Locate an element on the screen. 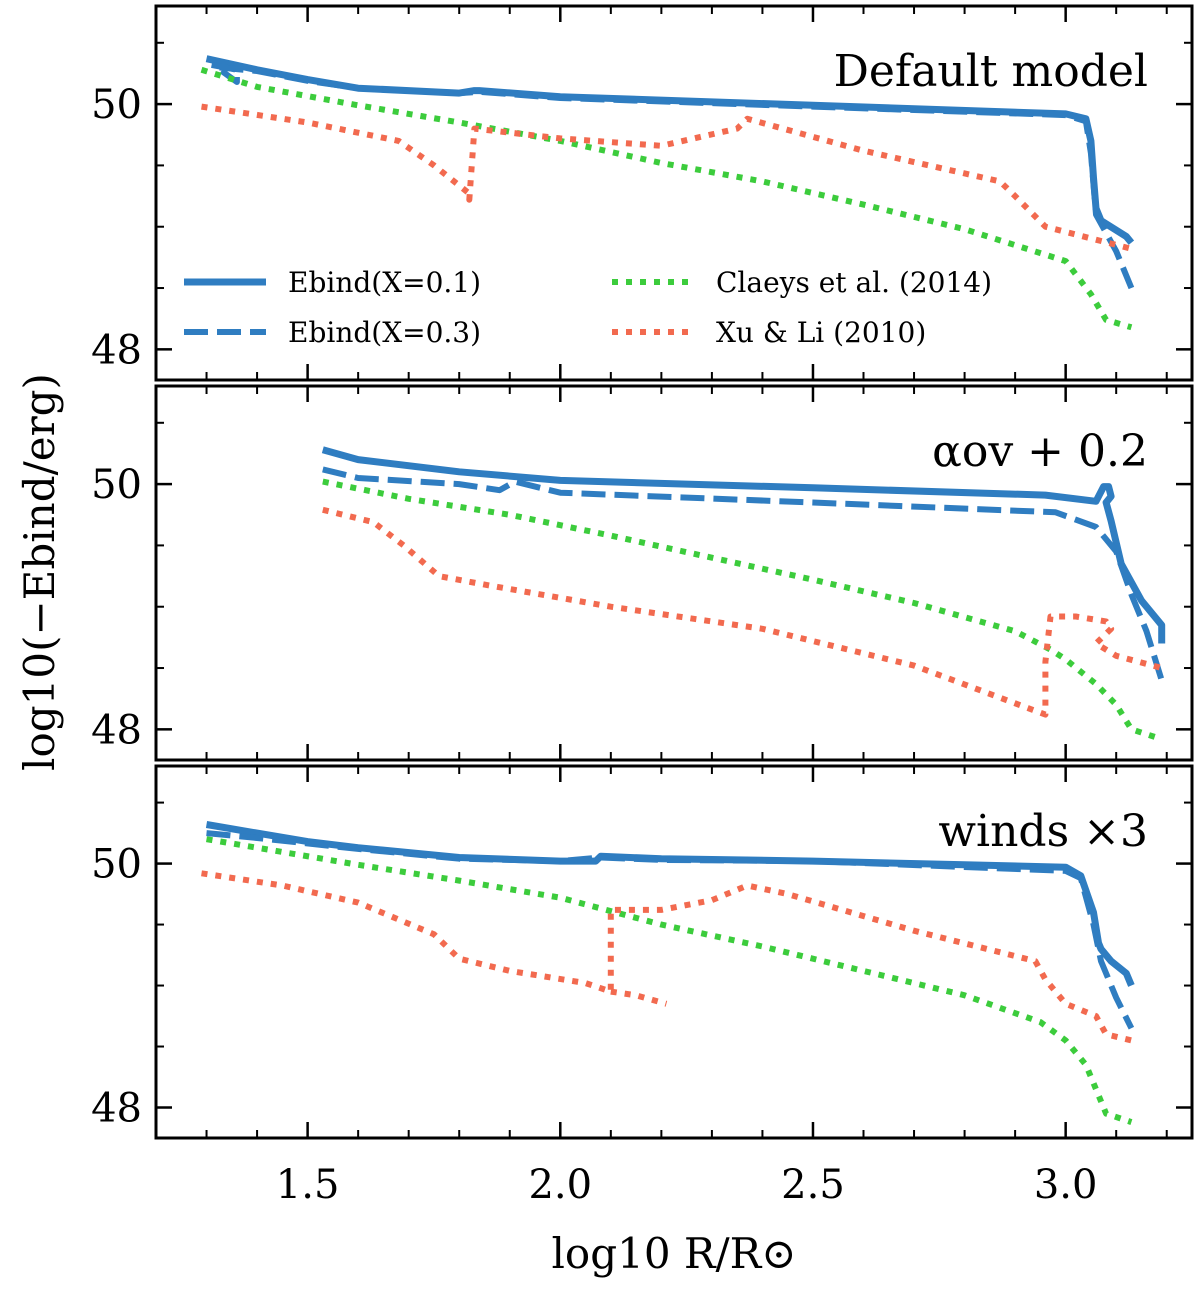 Image resolution: width=1200 pixels, height=1301 pixels. x-axis-title: log10 R/R⊙ is located at coordinates (674, 1253).